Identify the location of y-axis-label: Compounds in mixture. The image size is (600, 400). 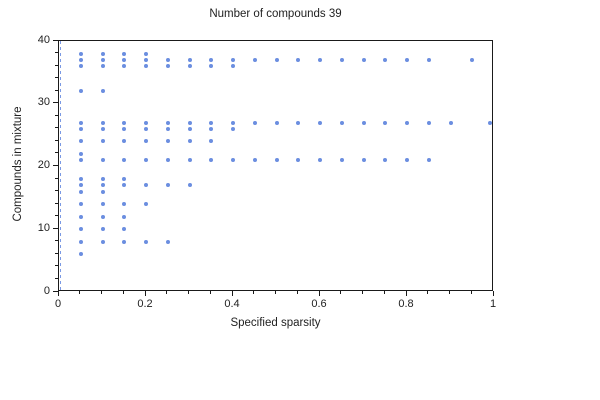
(18, 164).